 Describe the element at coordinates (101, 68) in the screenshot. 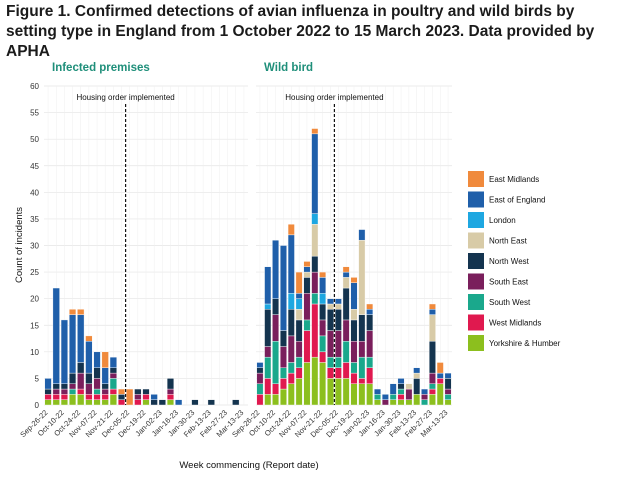

I see `panel-title: Infected premises` at that location.